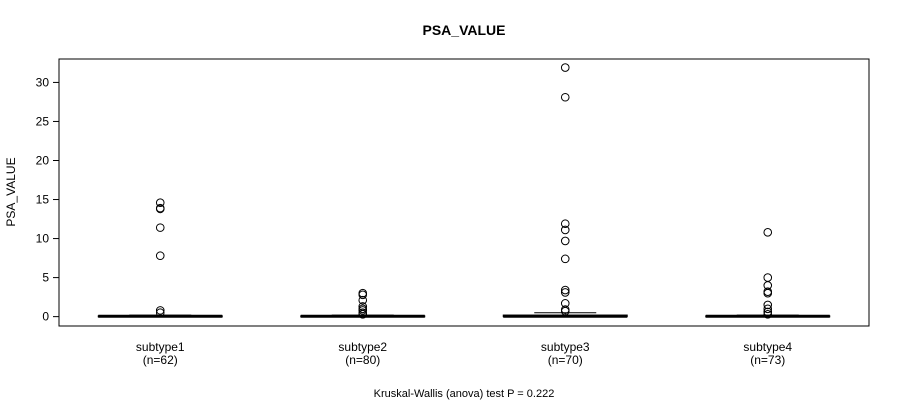 This screenshot has height=400, width=900. I want to click on x-tick-label: subtype4, so click(767, 347).